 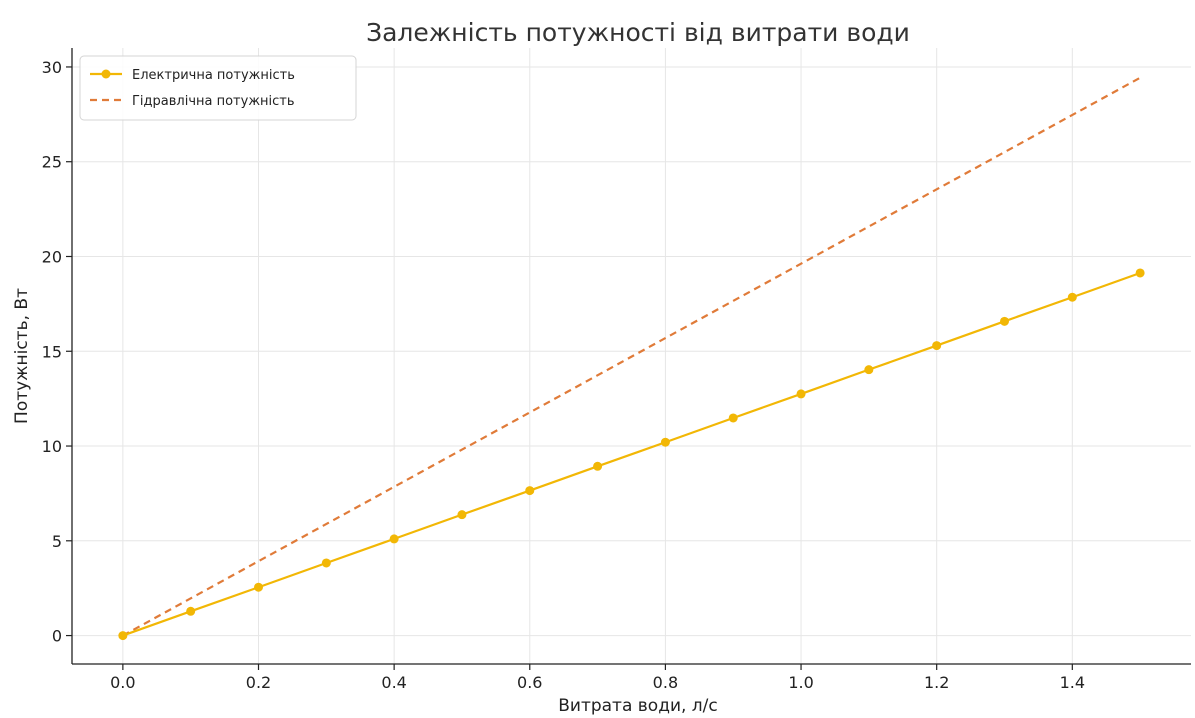 What do you see at coordinates (213, 101) in the screenshot?
I see `legend-label: Гідравлічна потужність` at bounding box center [213, 101].